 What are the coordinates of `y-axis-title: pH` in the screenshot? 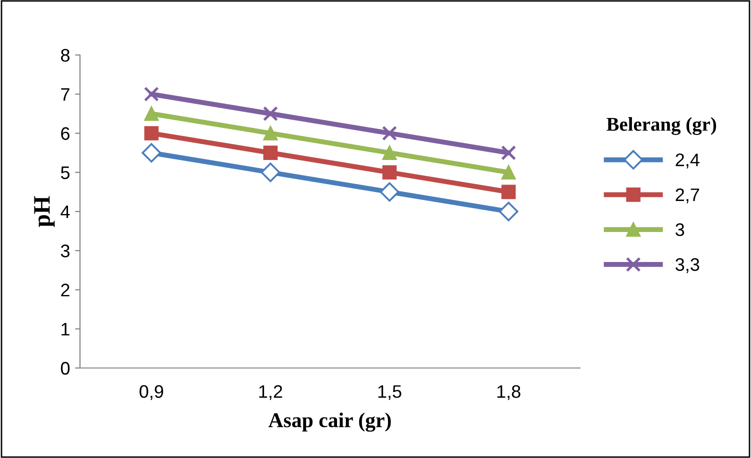 It's located at (44, 211).